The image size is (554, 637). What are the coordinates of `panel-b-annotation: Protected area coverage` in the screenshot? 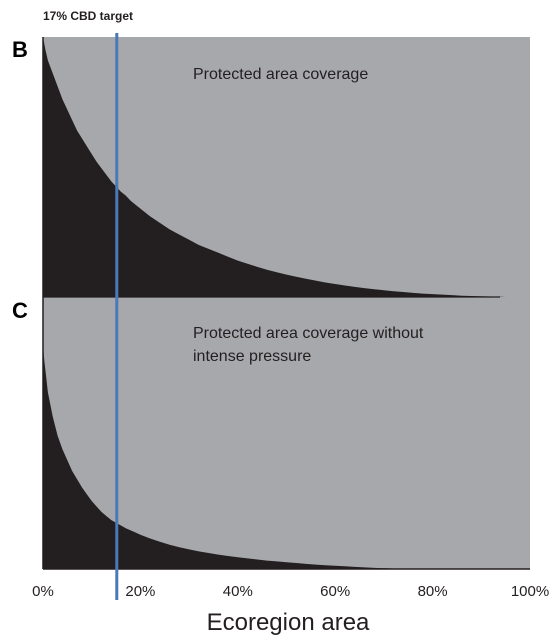 It's located at (280, 74).